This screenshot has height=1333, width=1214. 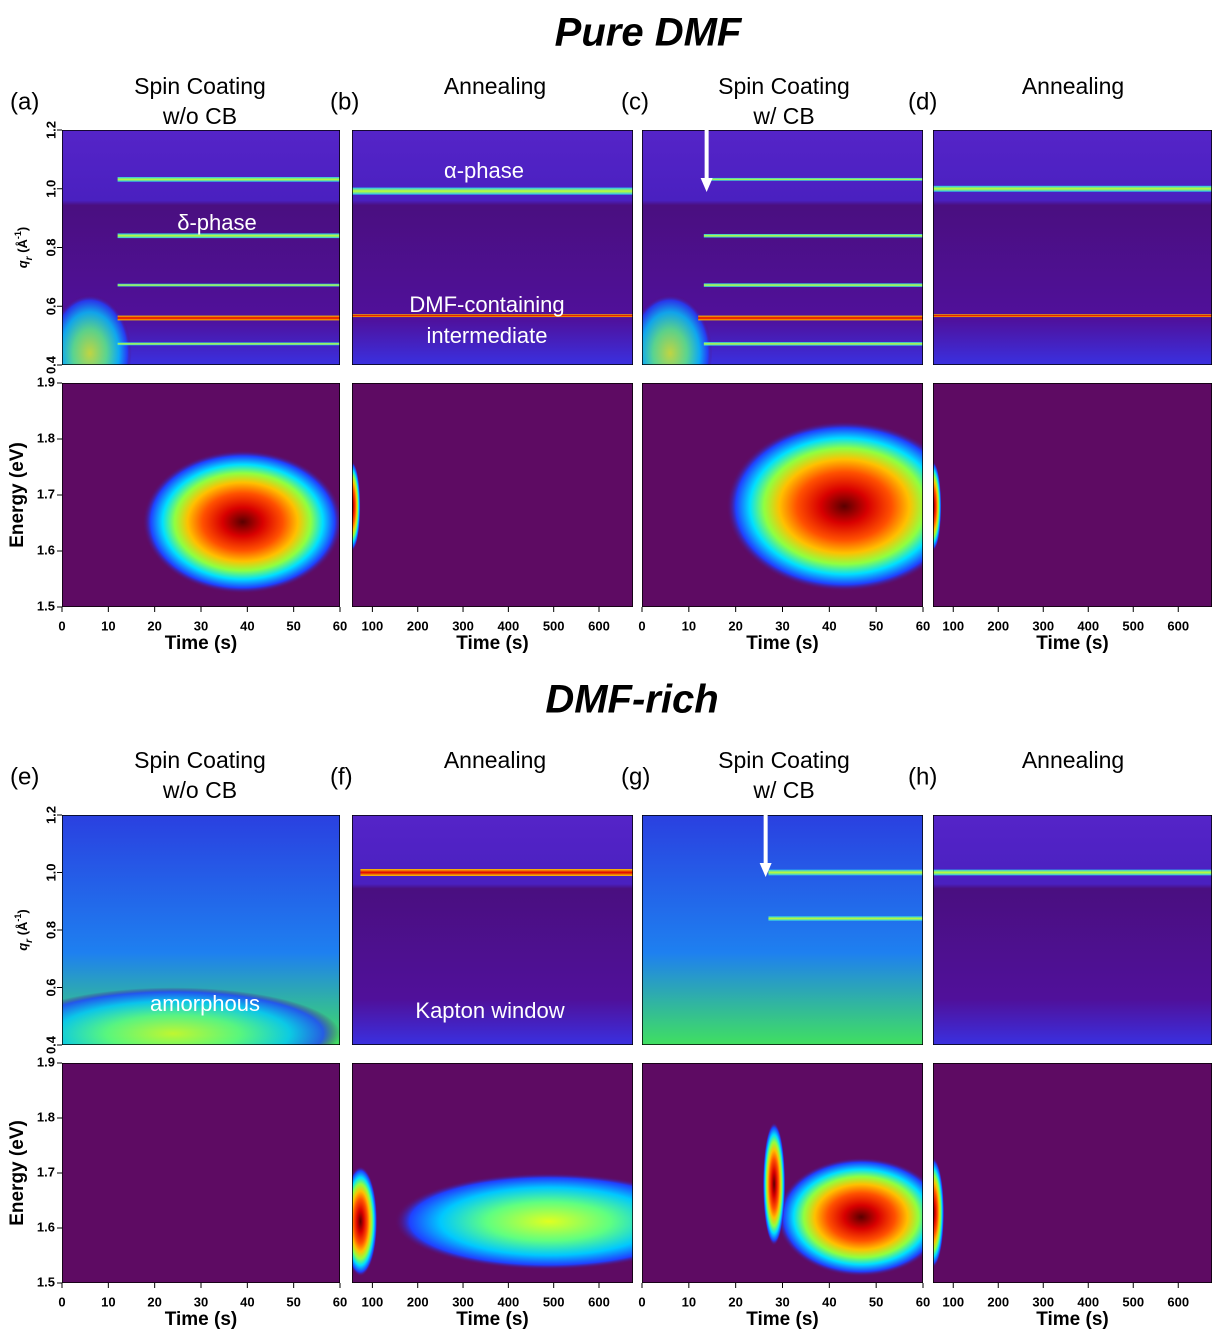 I want to click on panel-title: w/o CB, so click(x=199, y=790).